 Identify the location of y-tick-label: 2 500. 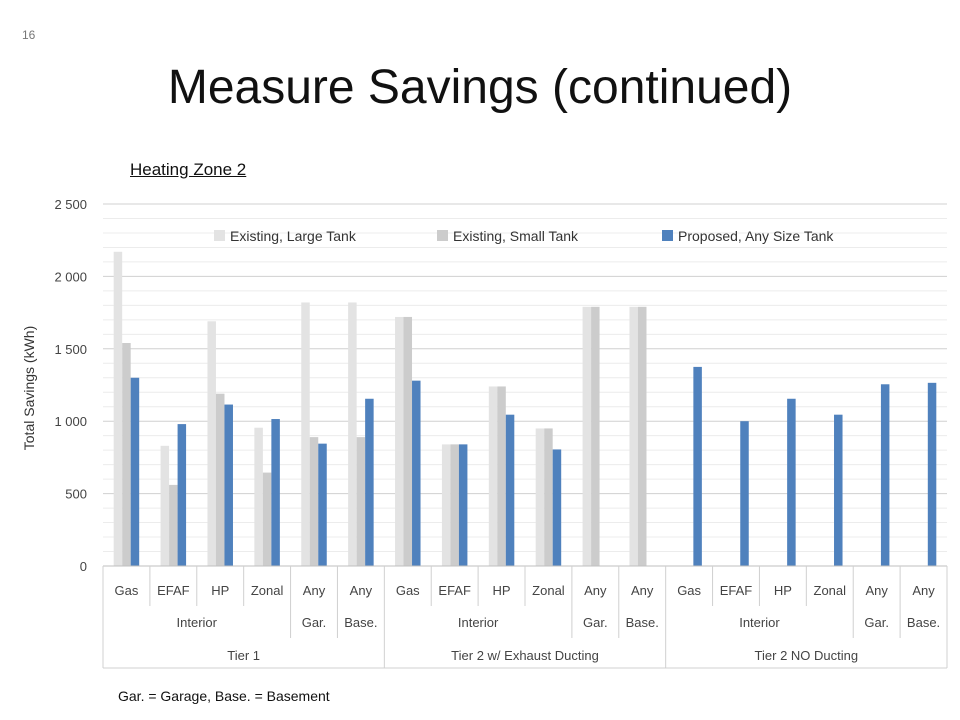
(70, 204).